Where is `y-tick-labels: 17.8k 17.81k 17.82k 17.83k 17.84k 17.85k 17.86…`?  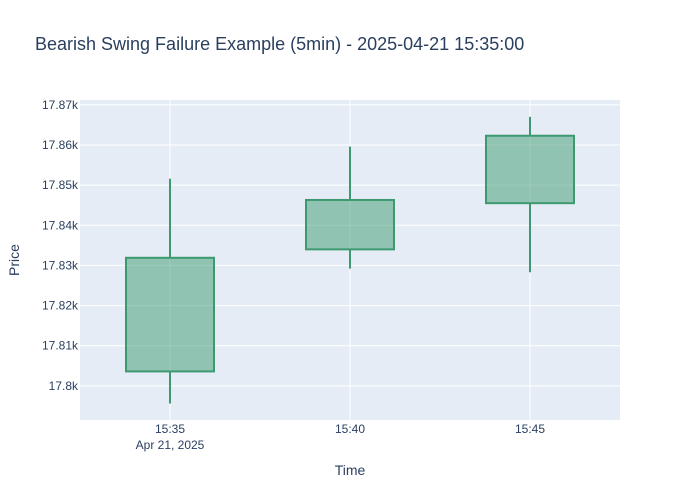 y-tick-labels: 17.8k 17.81k 17.82k 17.83k 17.84k 17.85k 17.86… is located at coordinates (60, 245).